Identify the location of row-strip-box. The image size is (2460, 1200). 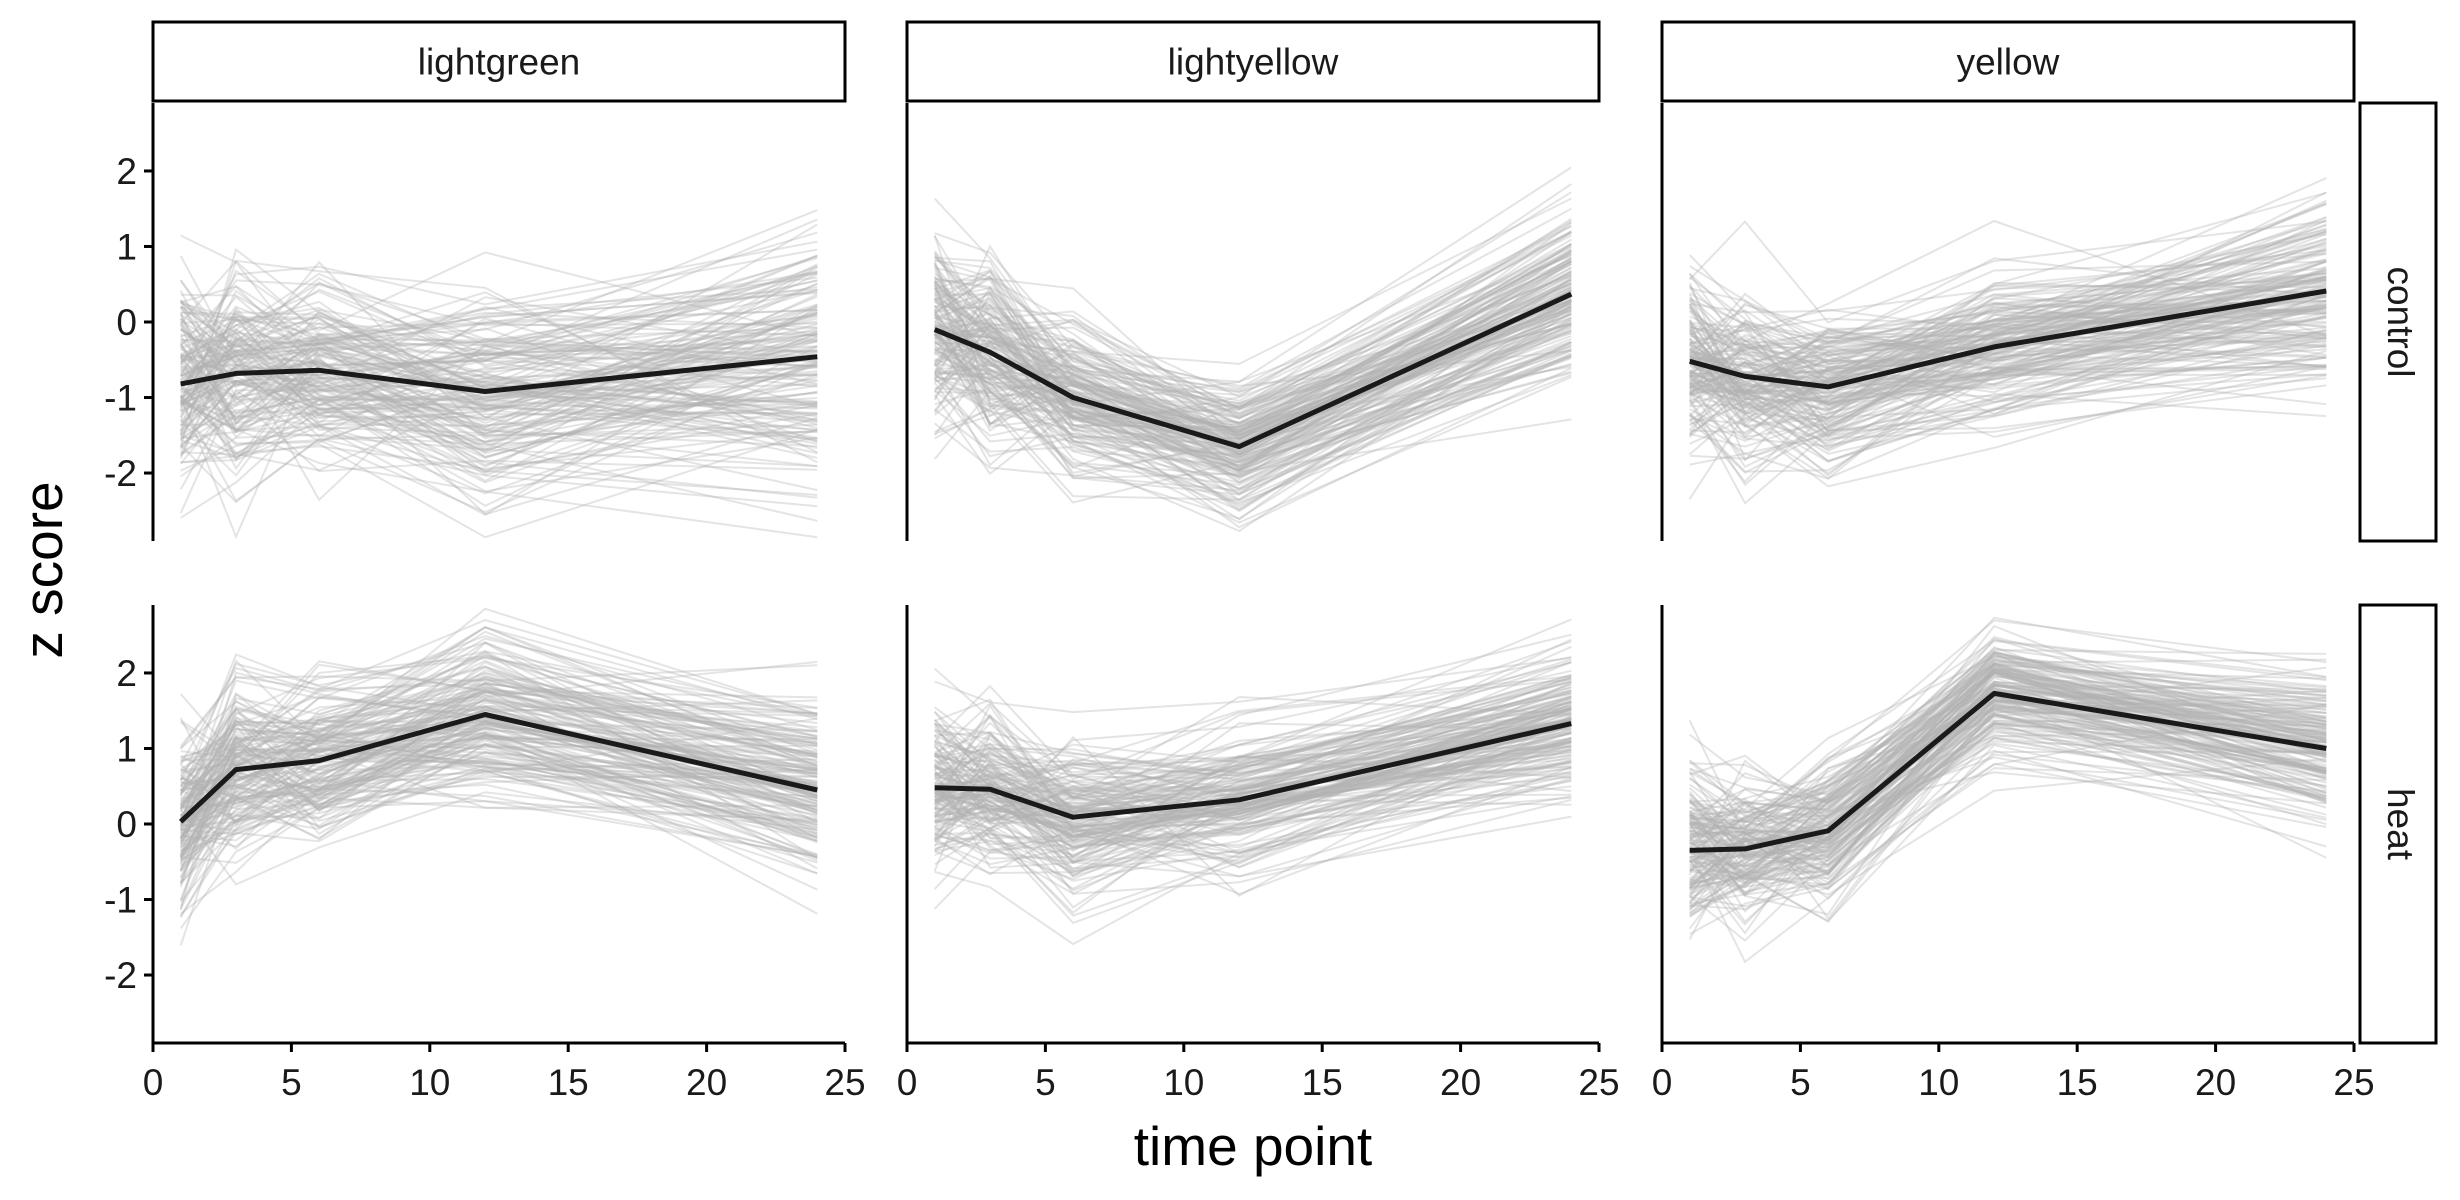
(2398, 824).